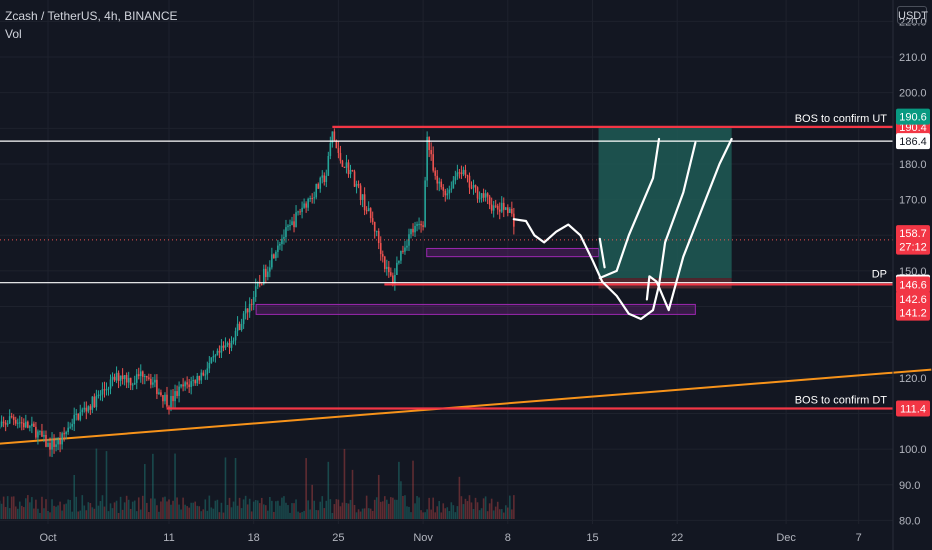  I want to click on symbol-title: Zcash / TetherUS, 4h, BINANCE, so click(91, 16).